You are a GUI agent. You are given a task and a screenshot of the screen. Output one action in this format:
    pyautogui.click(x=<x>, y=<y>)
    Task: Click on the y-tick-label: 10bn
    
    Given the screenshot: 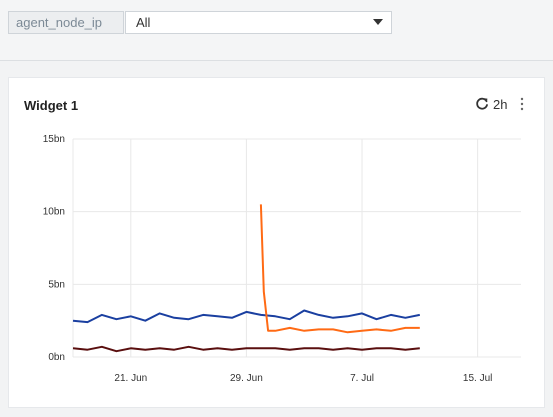 What is the action you would take?
    pyautogui.click(x=54, y=212)
    